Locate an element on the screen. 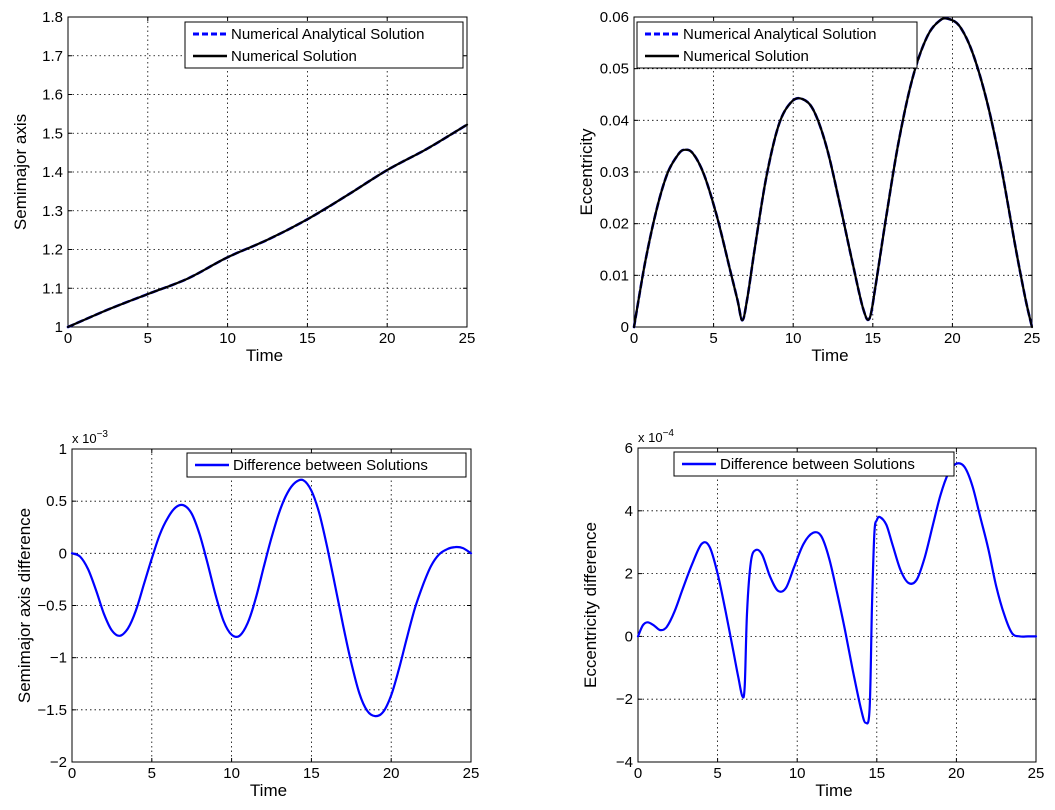 The image size is (1055, 810). y-tick-label: 1.3 is located at coordinates (52, 211).